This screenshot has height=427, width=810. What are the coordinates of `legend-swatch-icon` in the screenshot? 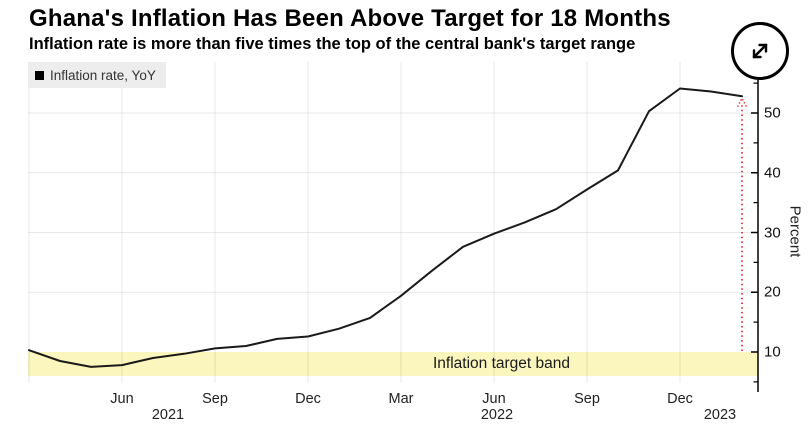 It's located at (39, 75).